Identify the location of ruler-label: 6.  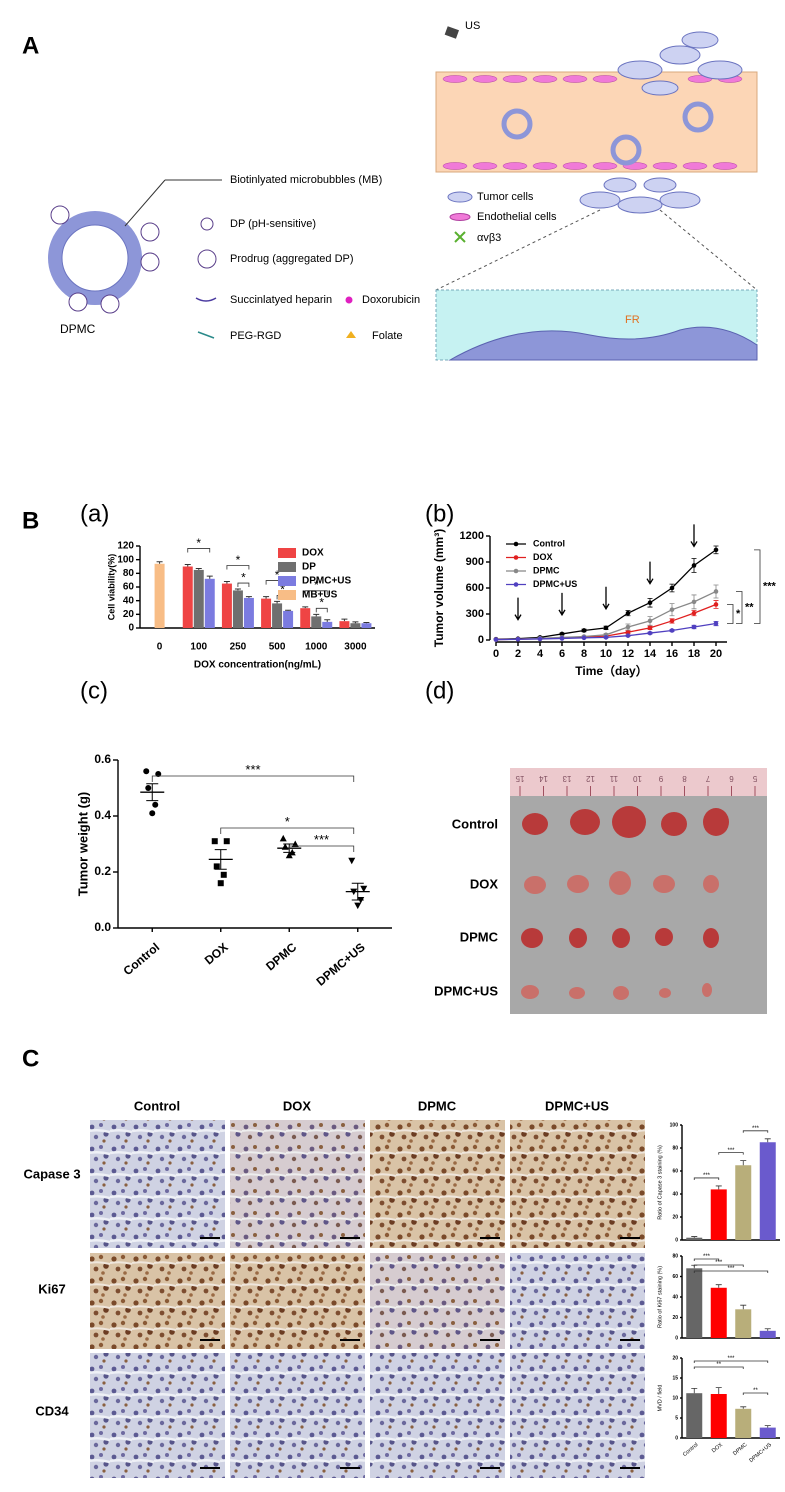
(731, 778).